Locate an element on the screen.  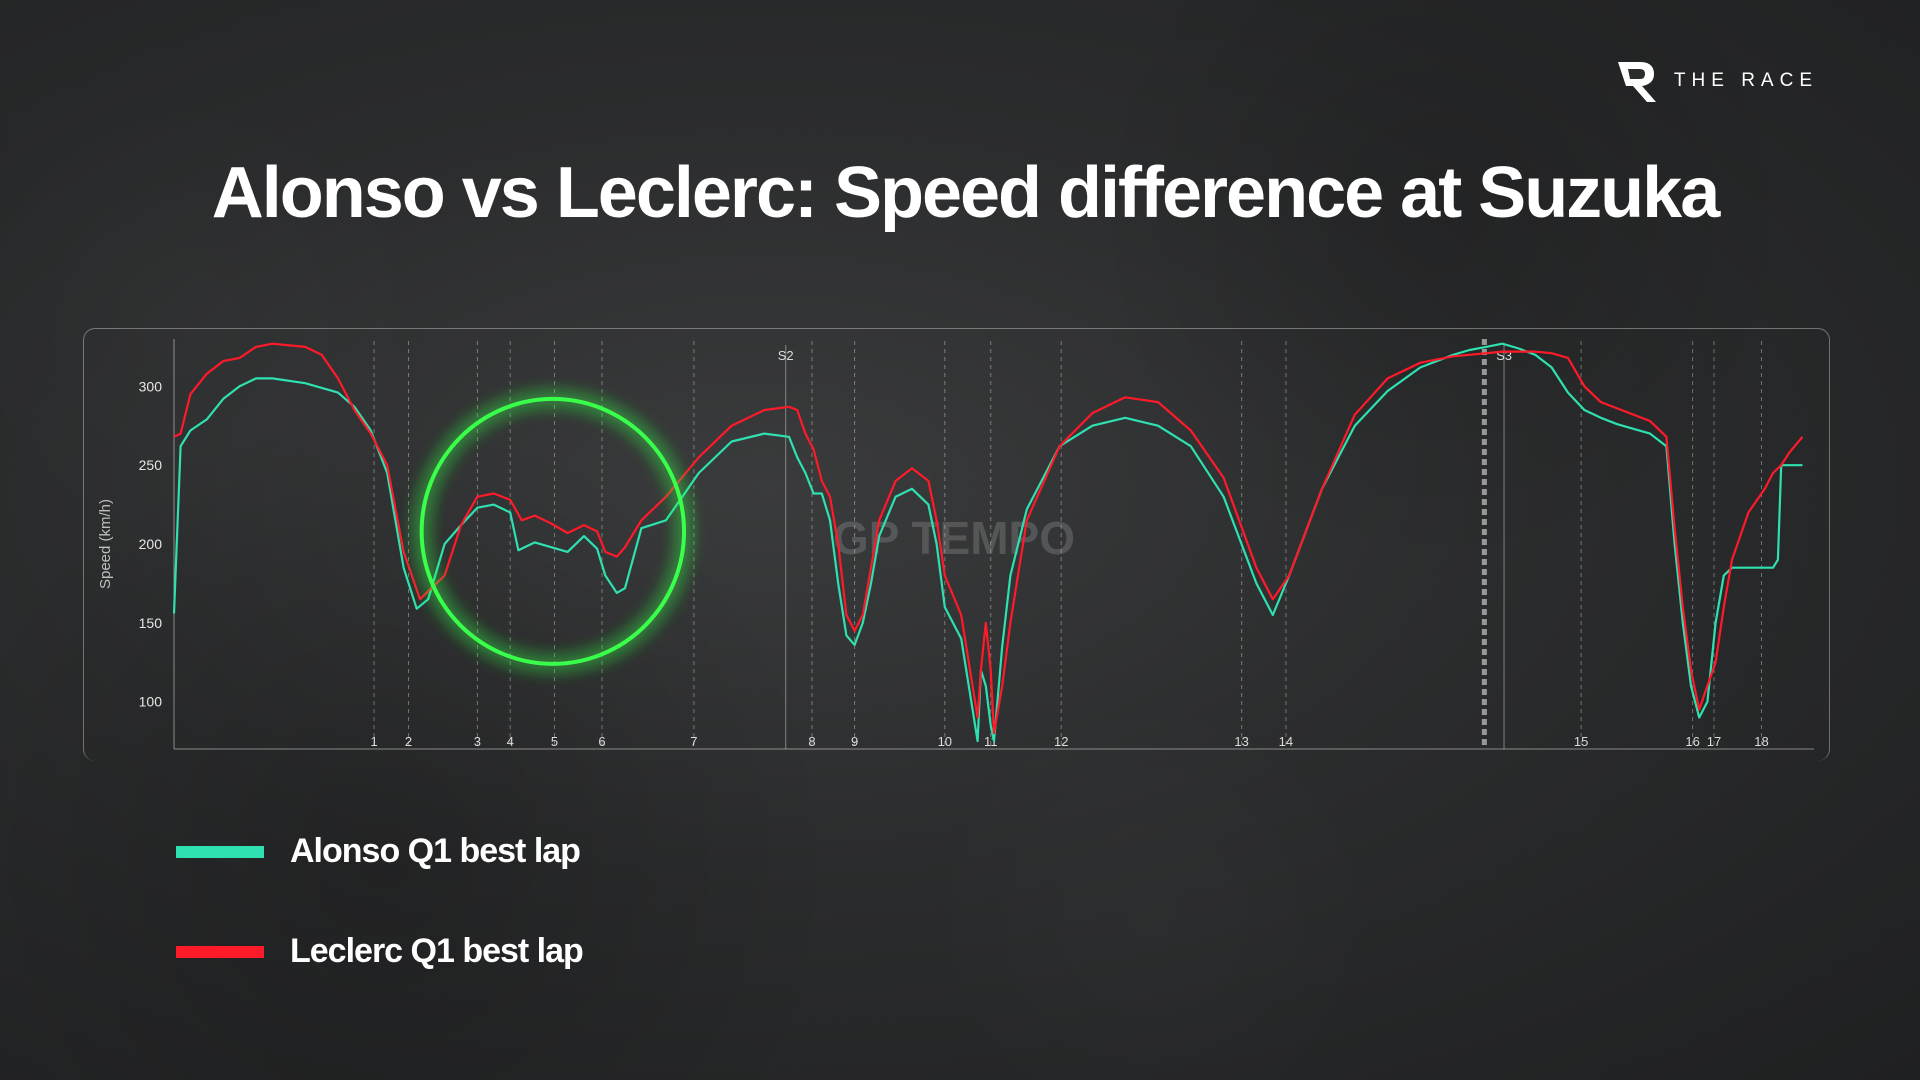
sector-label-S3: S3 is located at coordinates (1504, 355).